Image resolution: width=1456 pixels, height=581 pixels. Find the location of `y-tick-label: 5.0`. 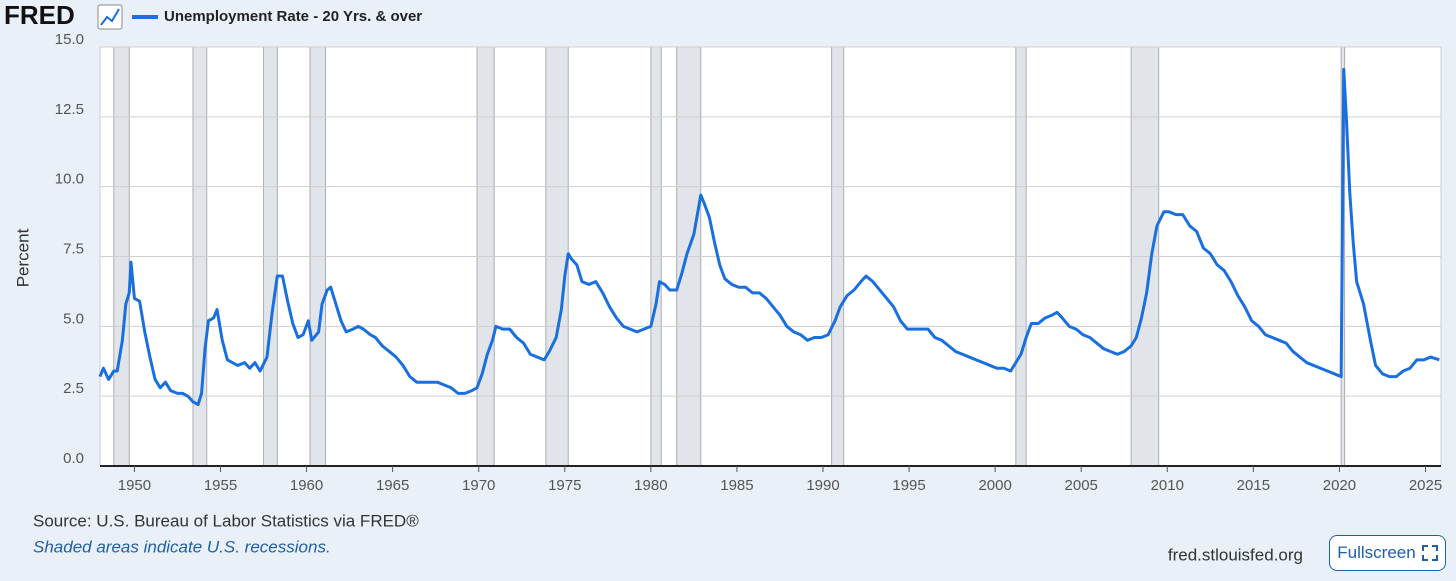

y-tick-label: 5.0 is located at coordinates (73, 318).